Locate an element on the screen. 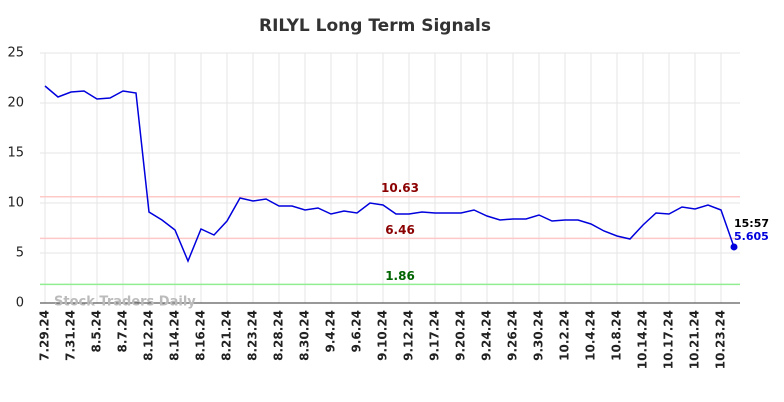  y-tick-label: 0 is located at coordinates (20, 303).